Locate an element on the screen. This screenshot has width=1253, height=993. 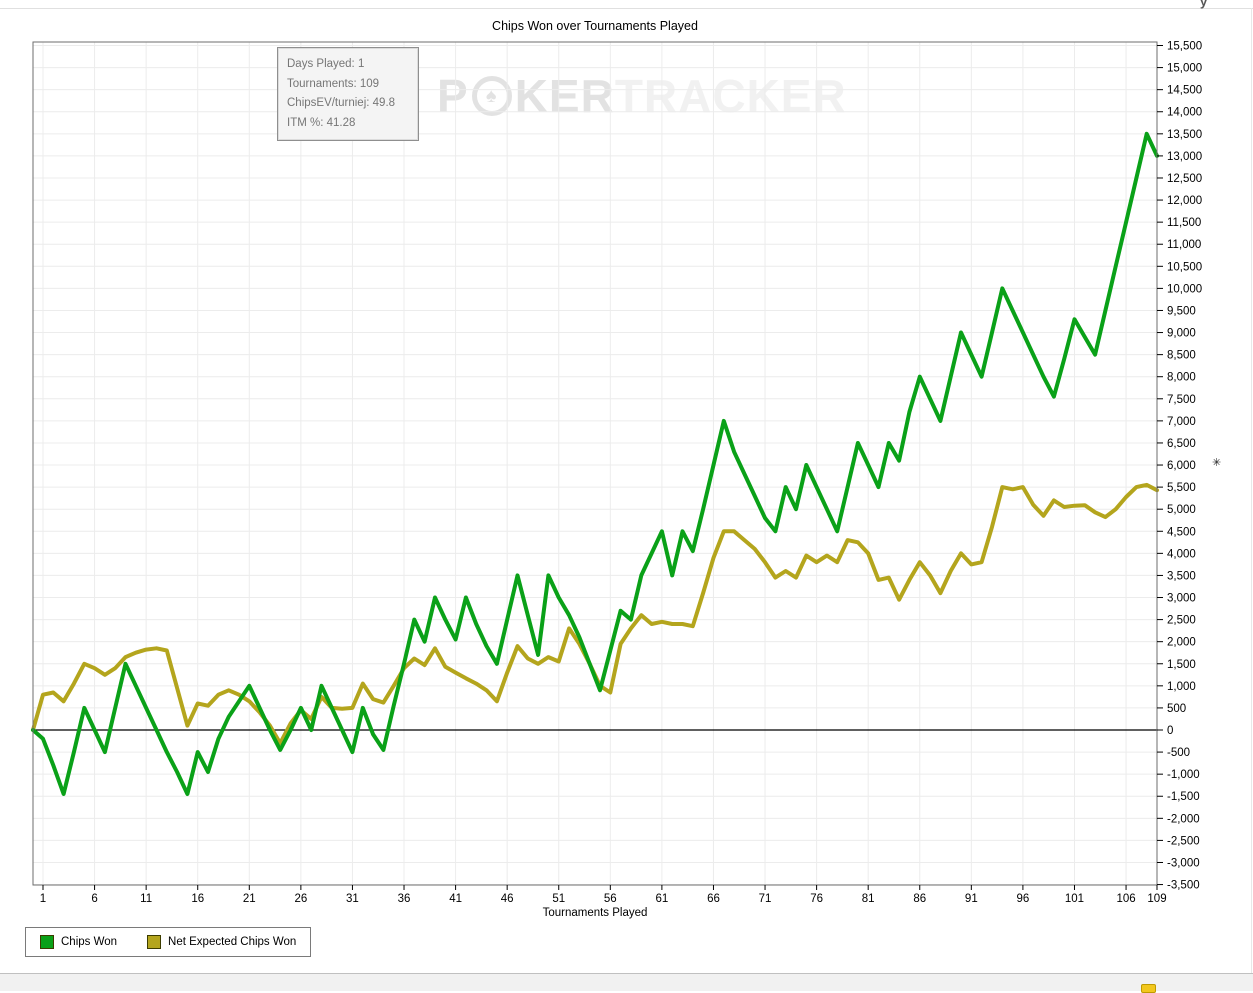
x-tick-label: 16 is located at coordinates (197, 899).